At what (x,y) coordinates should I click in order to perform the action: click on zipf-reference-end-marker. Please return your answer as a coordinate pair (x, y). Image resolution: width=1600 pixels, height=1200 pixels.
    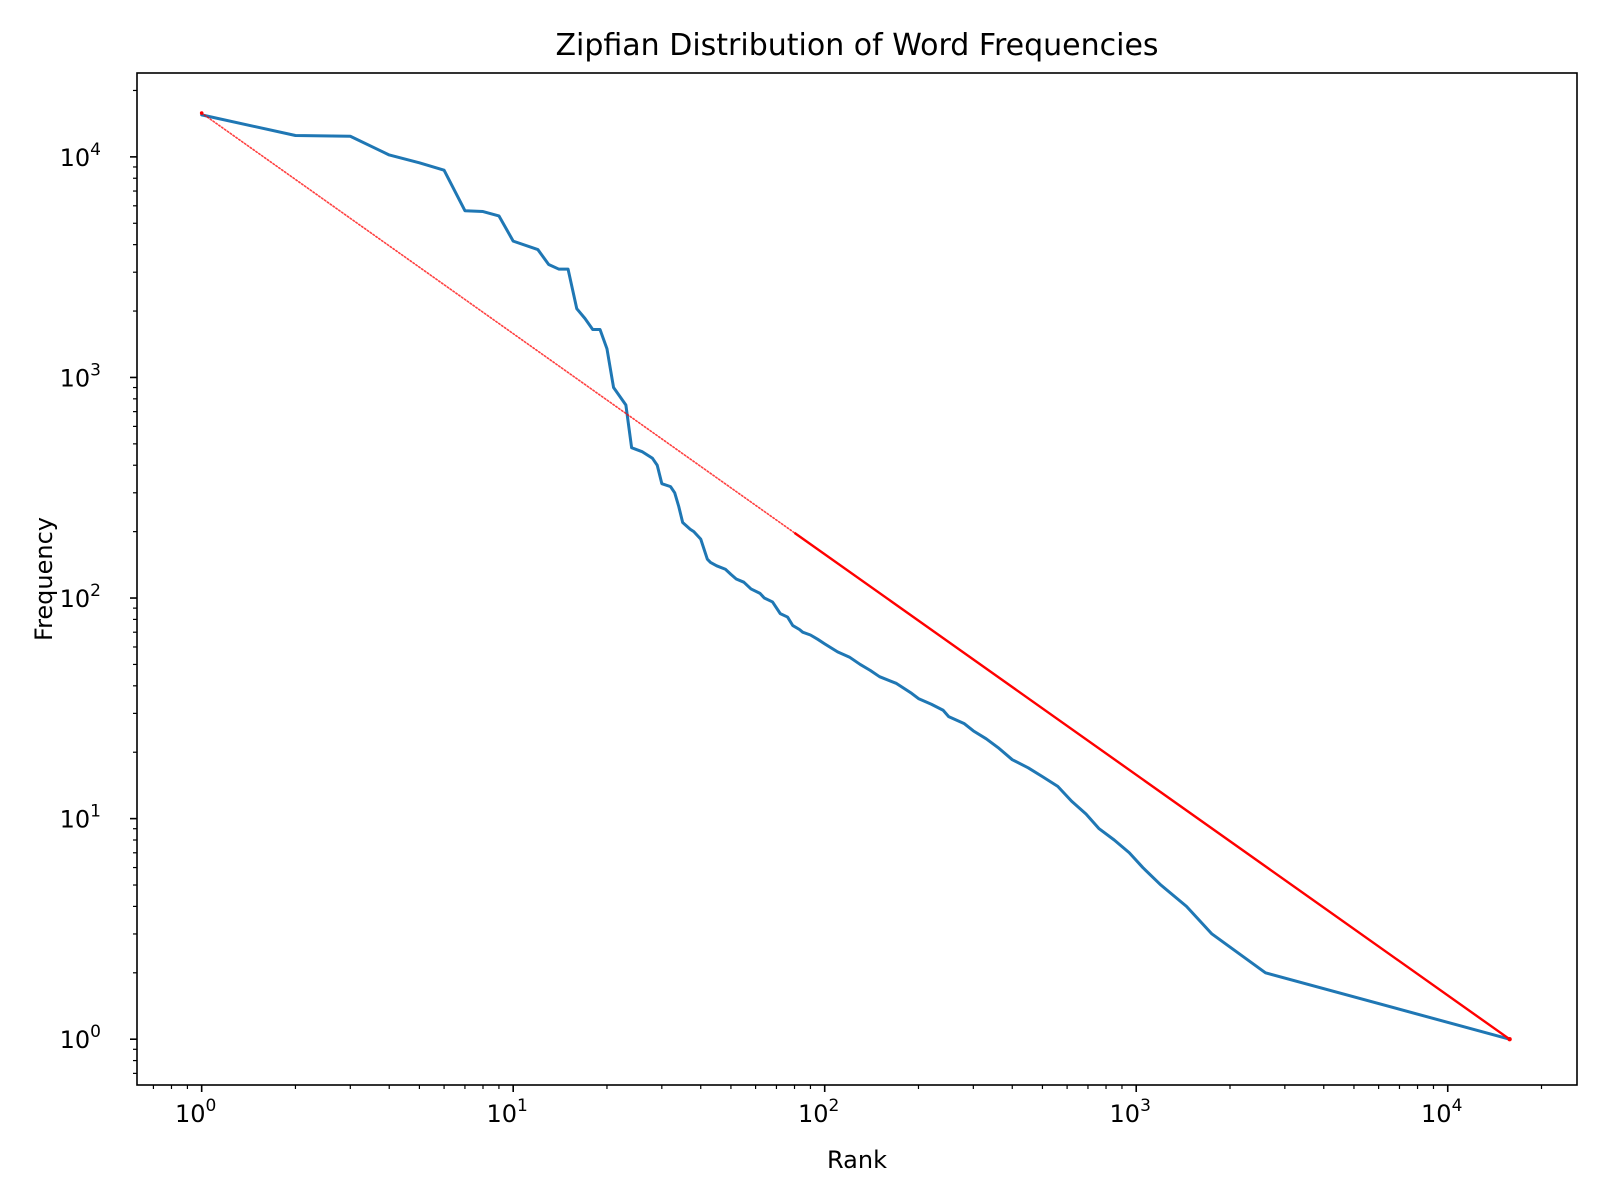
    Looking at the image, I should click on (1509, 1039).